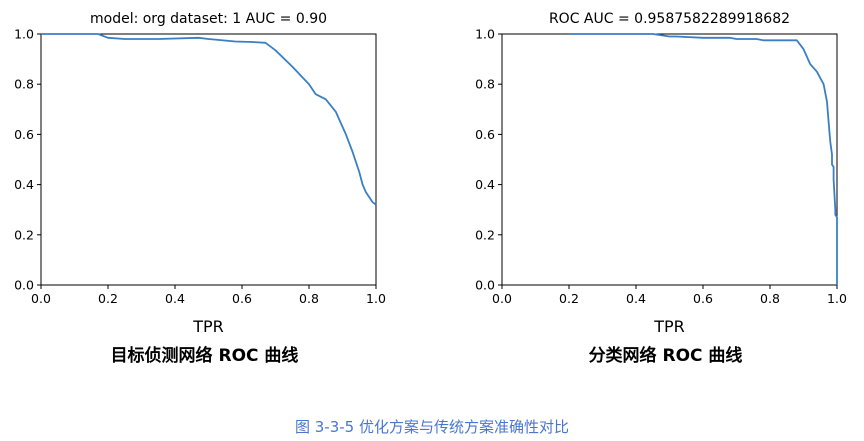 The height and width of the screenshot is (441, 864). I want to click on chart-caption: 分类网络 ROC 曲线, so click(666, 355).